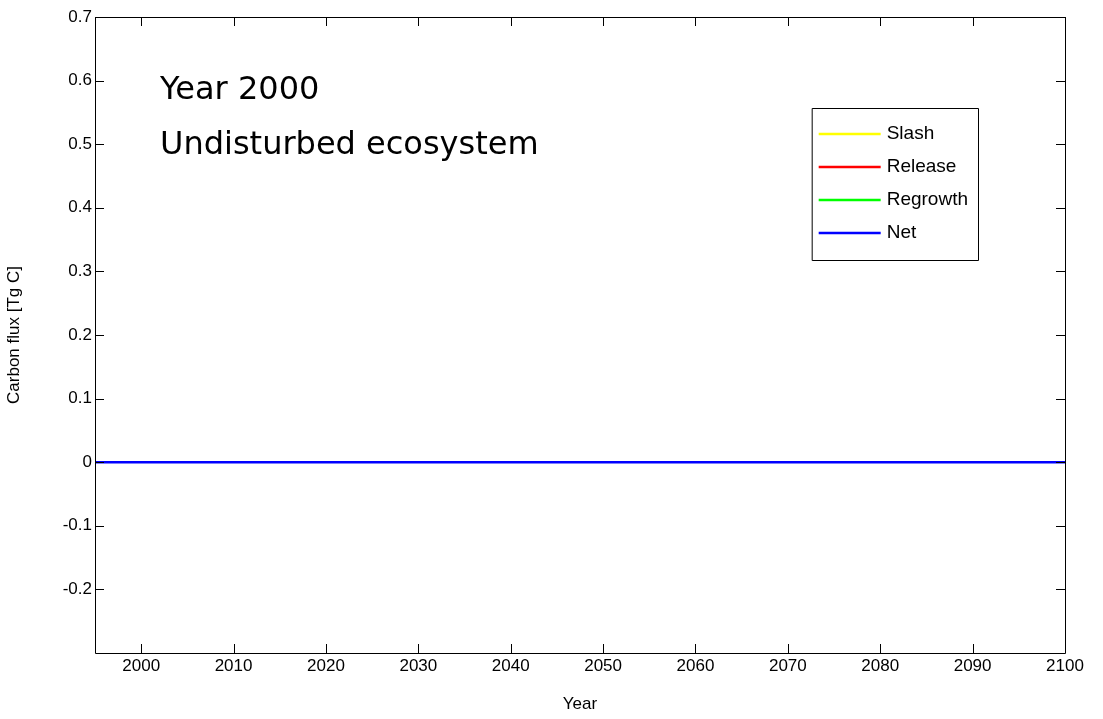  What do you see at coordinates (695, 665) in the screenshot?
I see `x-tick-label: 2060` at bounding box center [695, 665].